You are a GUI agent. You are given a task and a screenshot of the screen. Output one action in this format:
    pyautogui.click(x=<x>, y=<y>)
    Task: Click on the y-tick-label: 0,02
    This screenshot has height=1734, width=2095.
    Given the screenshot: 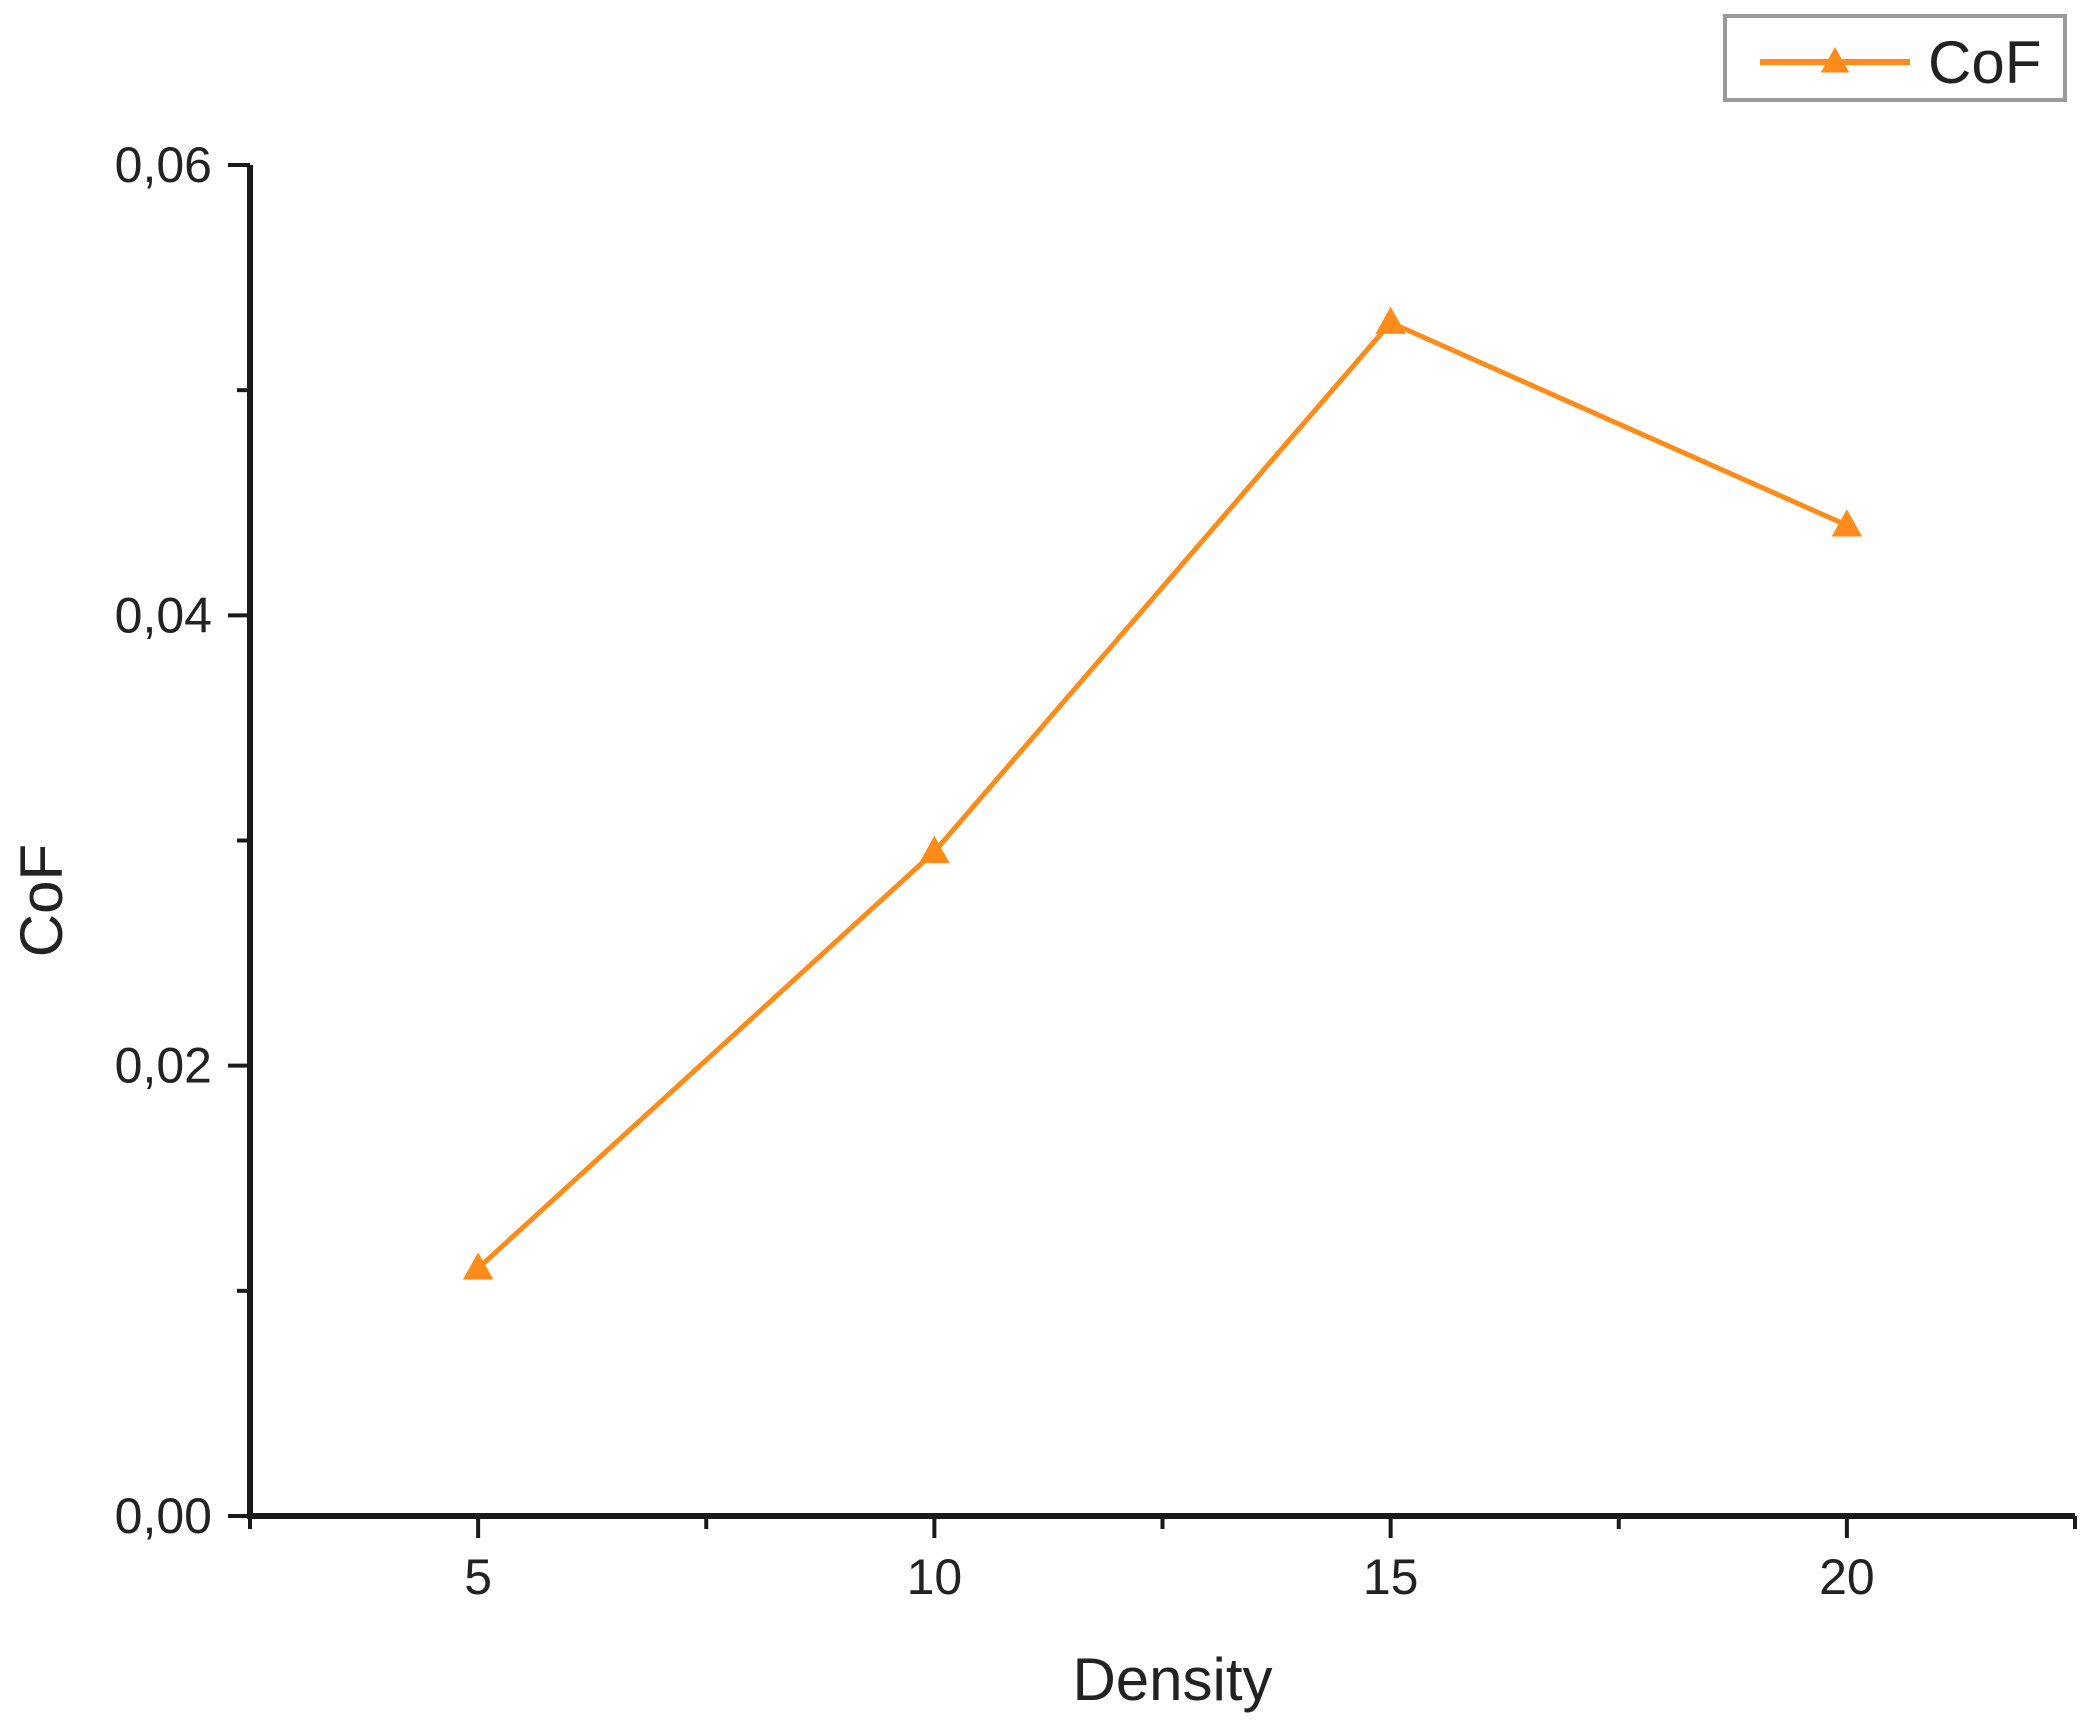 What is the action you would take?
    pyautogui.click(x=163, y=1066)
    